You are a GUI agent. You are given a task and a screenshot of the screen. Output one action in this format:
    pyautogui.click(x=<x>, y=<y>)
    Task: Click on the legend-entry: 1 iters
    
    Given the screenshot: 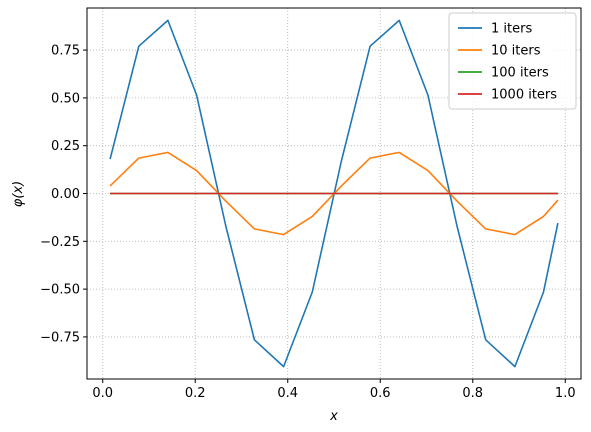 What is the action you would take?
    pyautogui.click(x=511, y=29)
    